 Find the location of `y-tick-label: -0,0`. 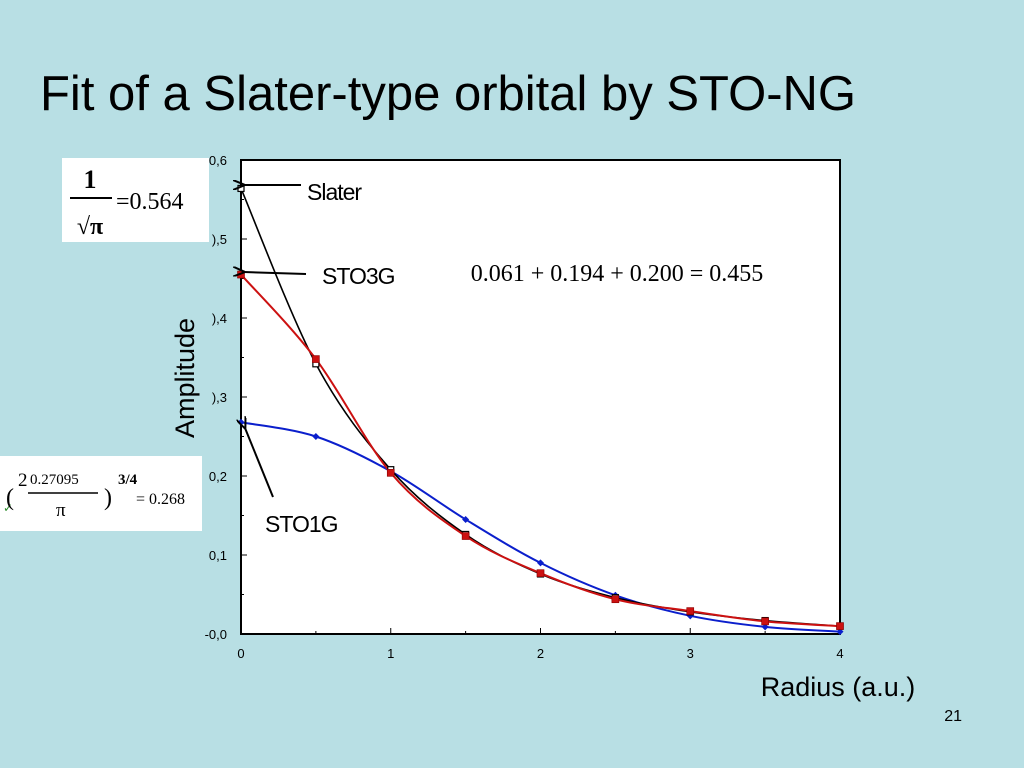

y-tick-label: -0,0 is located at coordinates (216, 634).